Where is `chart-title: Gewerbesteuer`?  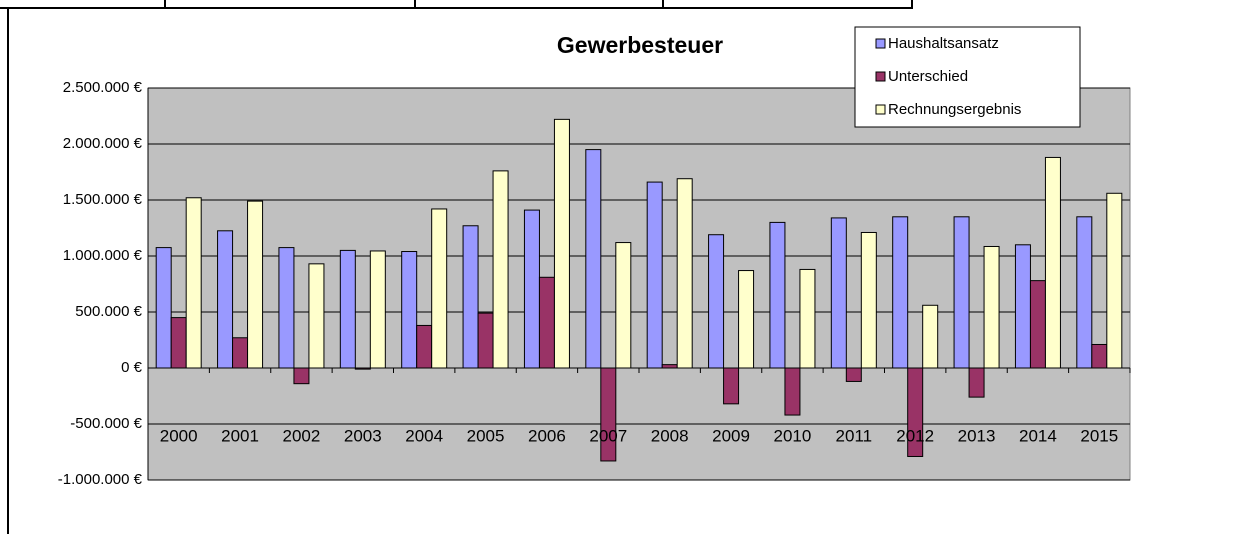
chart-title: Gewerbesteuer is located at coordinates (640, 45).